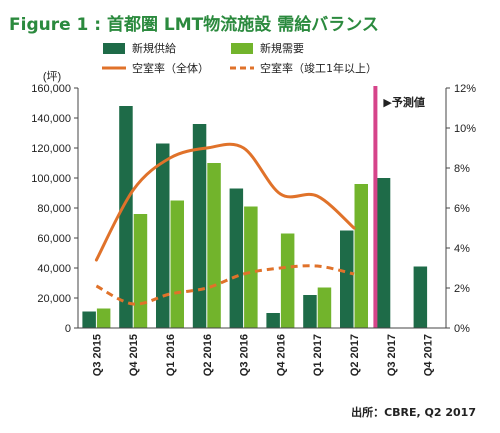 The height and width of the screenshot is (433, 500). What do you see at coordinates (399, 207) in the screenshot?
I see `forecast-marker: ▶予測値` at bounding box center [399, 207].